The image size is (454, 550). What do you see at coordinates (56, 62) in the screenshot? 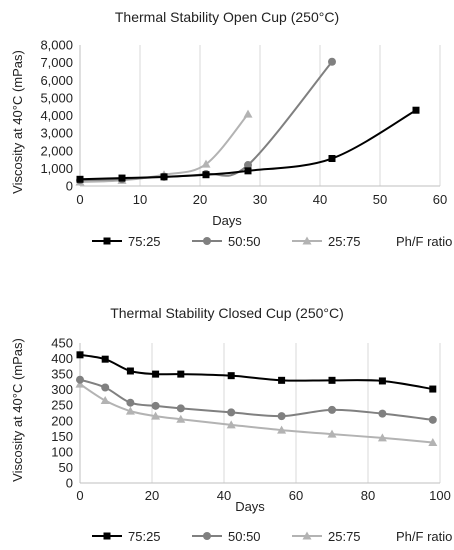
I see `y-tick-label: 7,000` at bounding box center [56, 62].